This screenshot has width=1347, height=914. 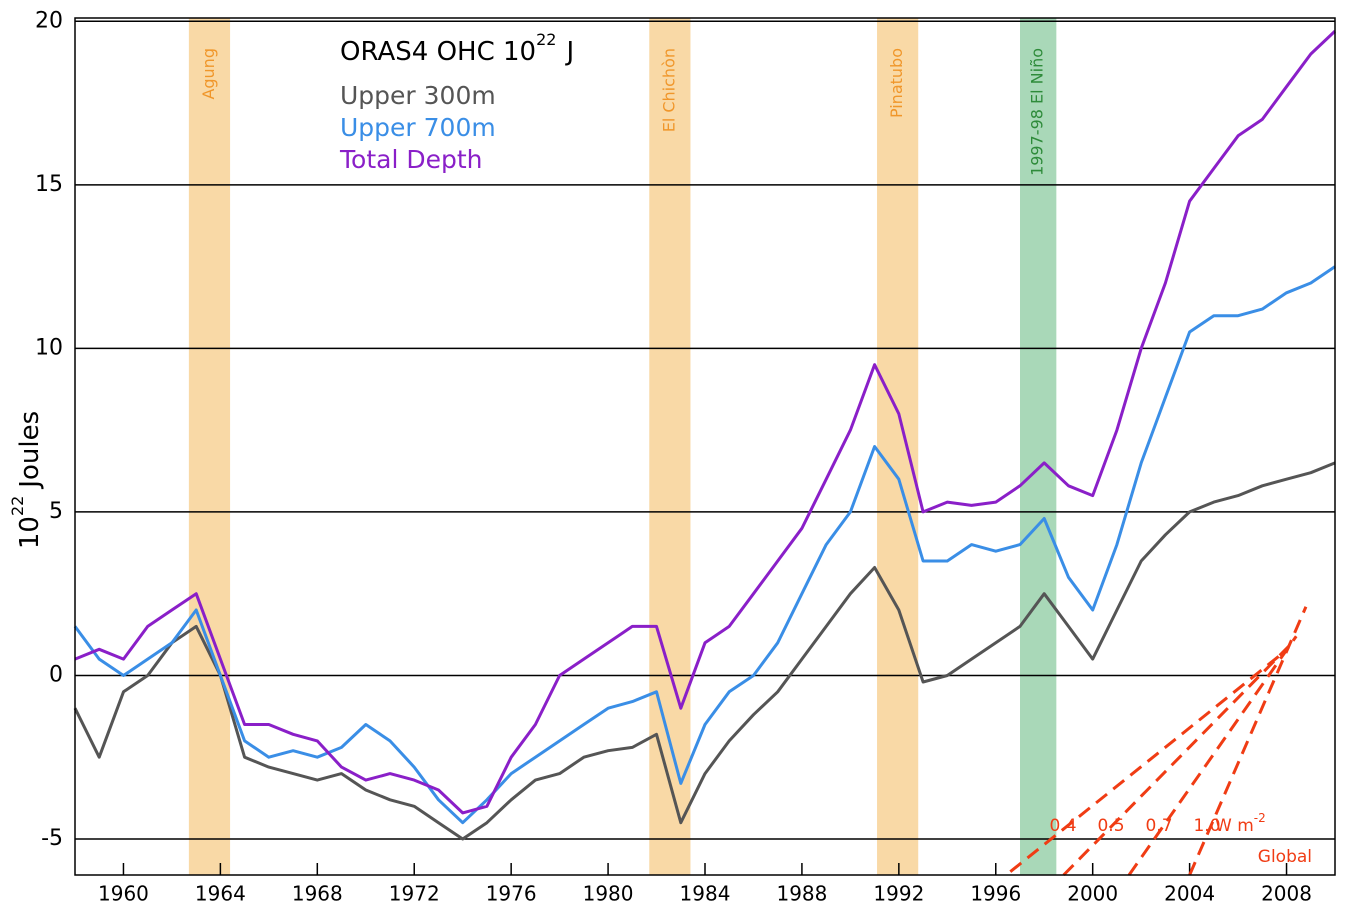 I want to click on x-tick-label: 1972, so click(x=414, y=894).